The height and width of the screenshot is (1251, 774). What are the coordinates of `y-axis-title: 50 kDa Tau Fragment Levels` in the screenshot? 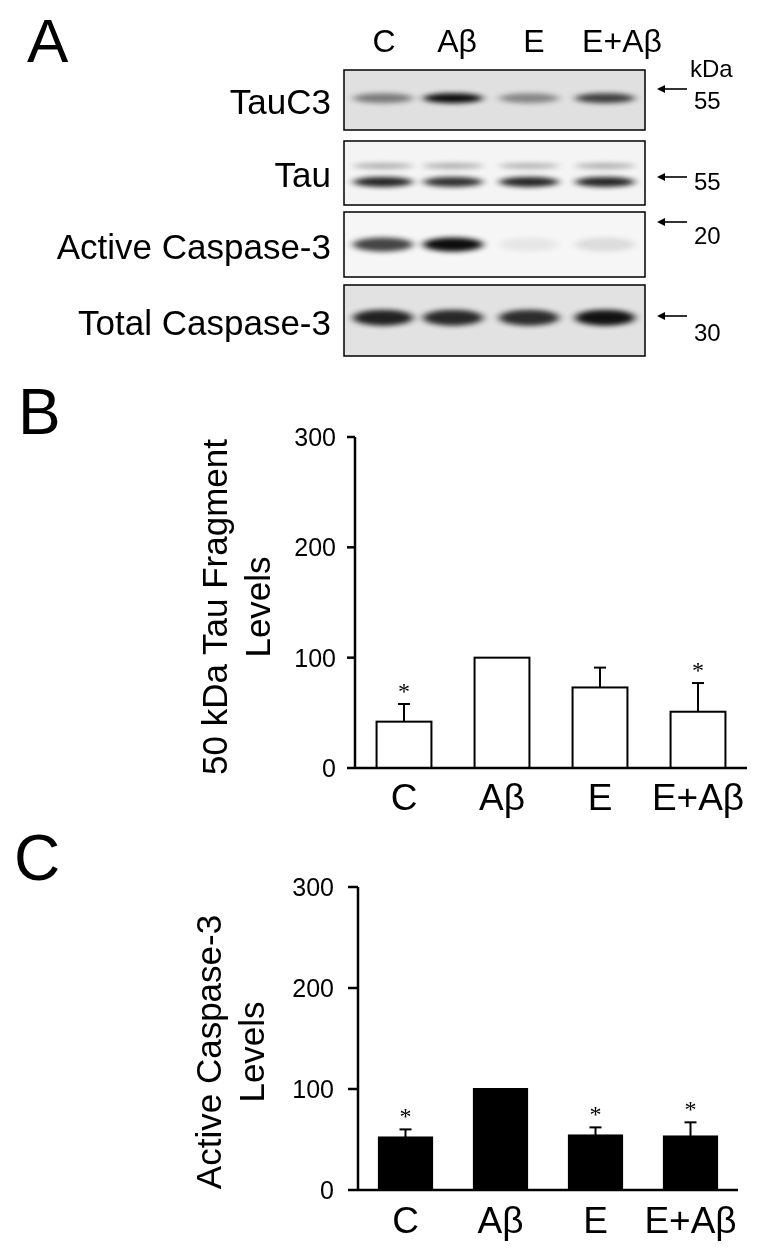 It's located at (235, 606).